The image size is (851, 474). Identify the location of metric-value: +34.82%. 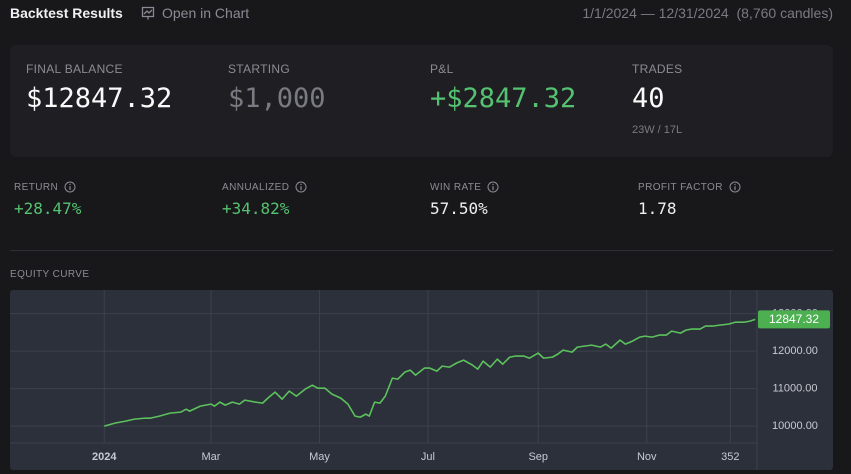
(256, 208).